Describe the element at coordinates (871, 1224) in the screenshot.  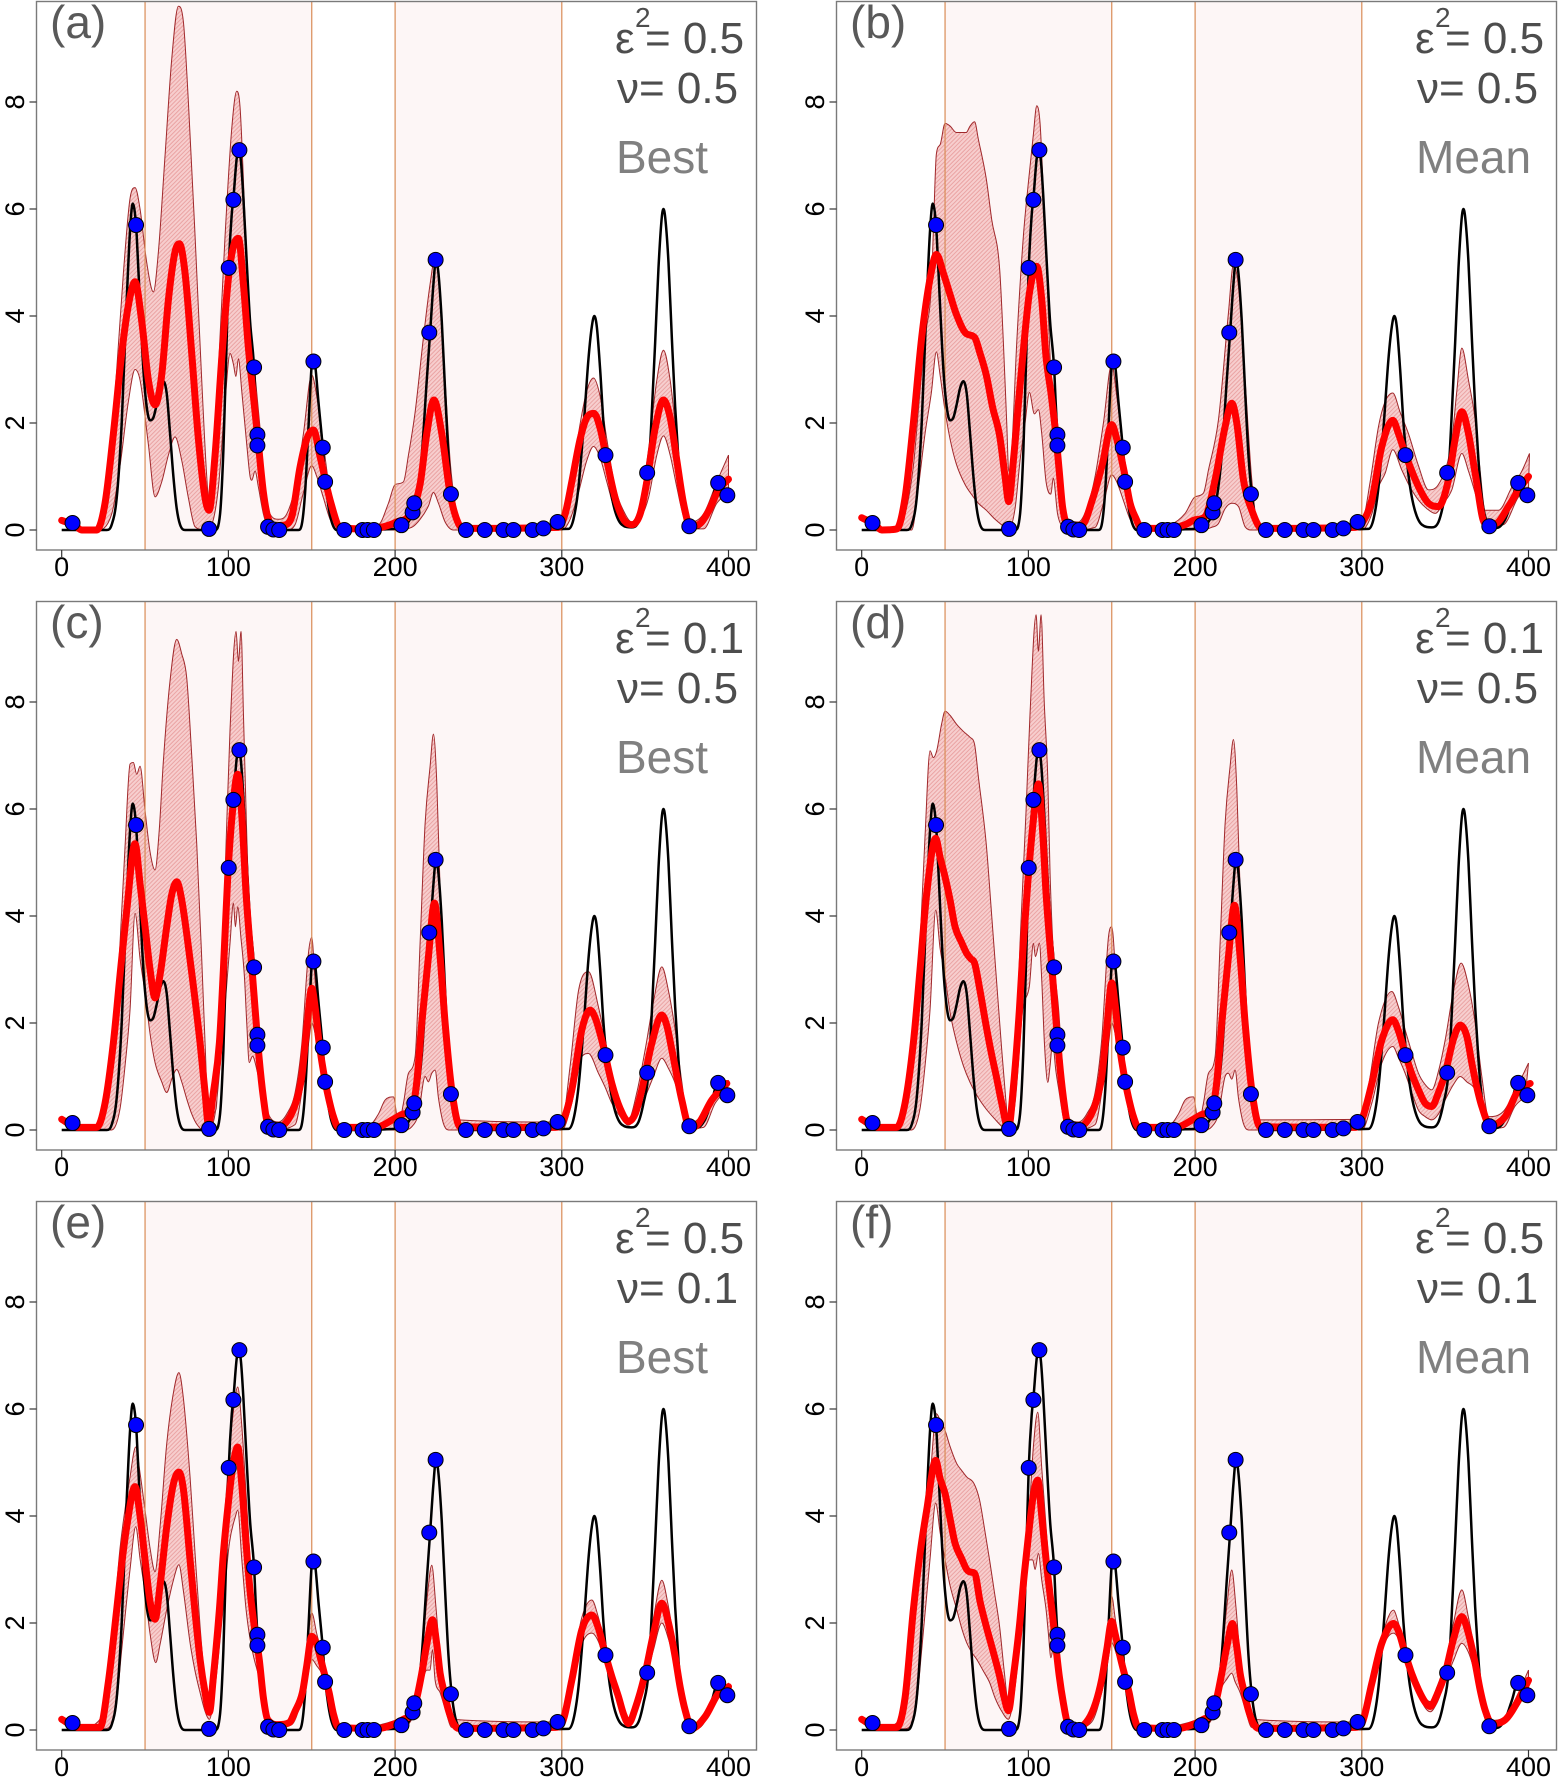
I see `panel-label: (f)` at that location.